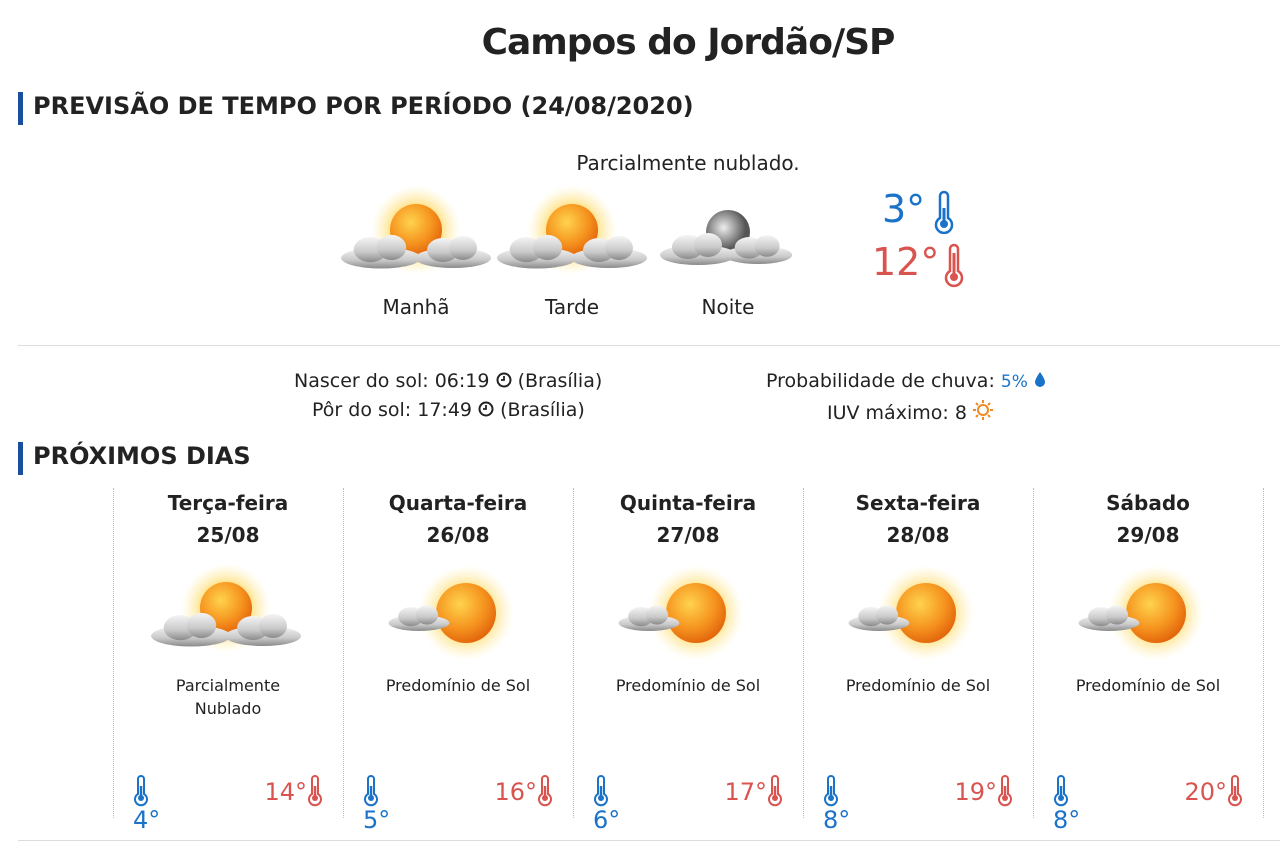  I want to click on day-date: 27/08, so click(688, 535).